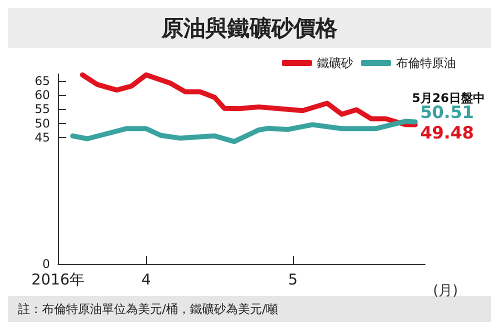 The width and height of the screenshot is (499, 330). I want to click on x-tick-label: 2016年, so click(58, 279).